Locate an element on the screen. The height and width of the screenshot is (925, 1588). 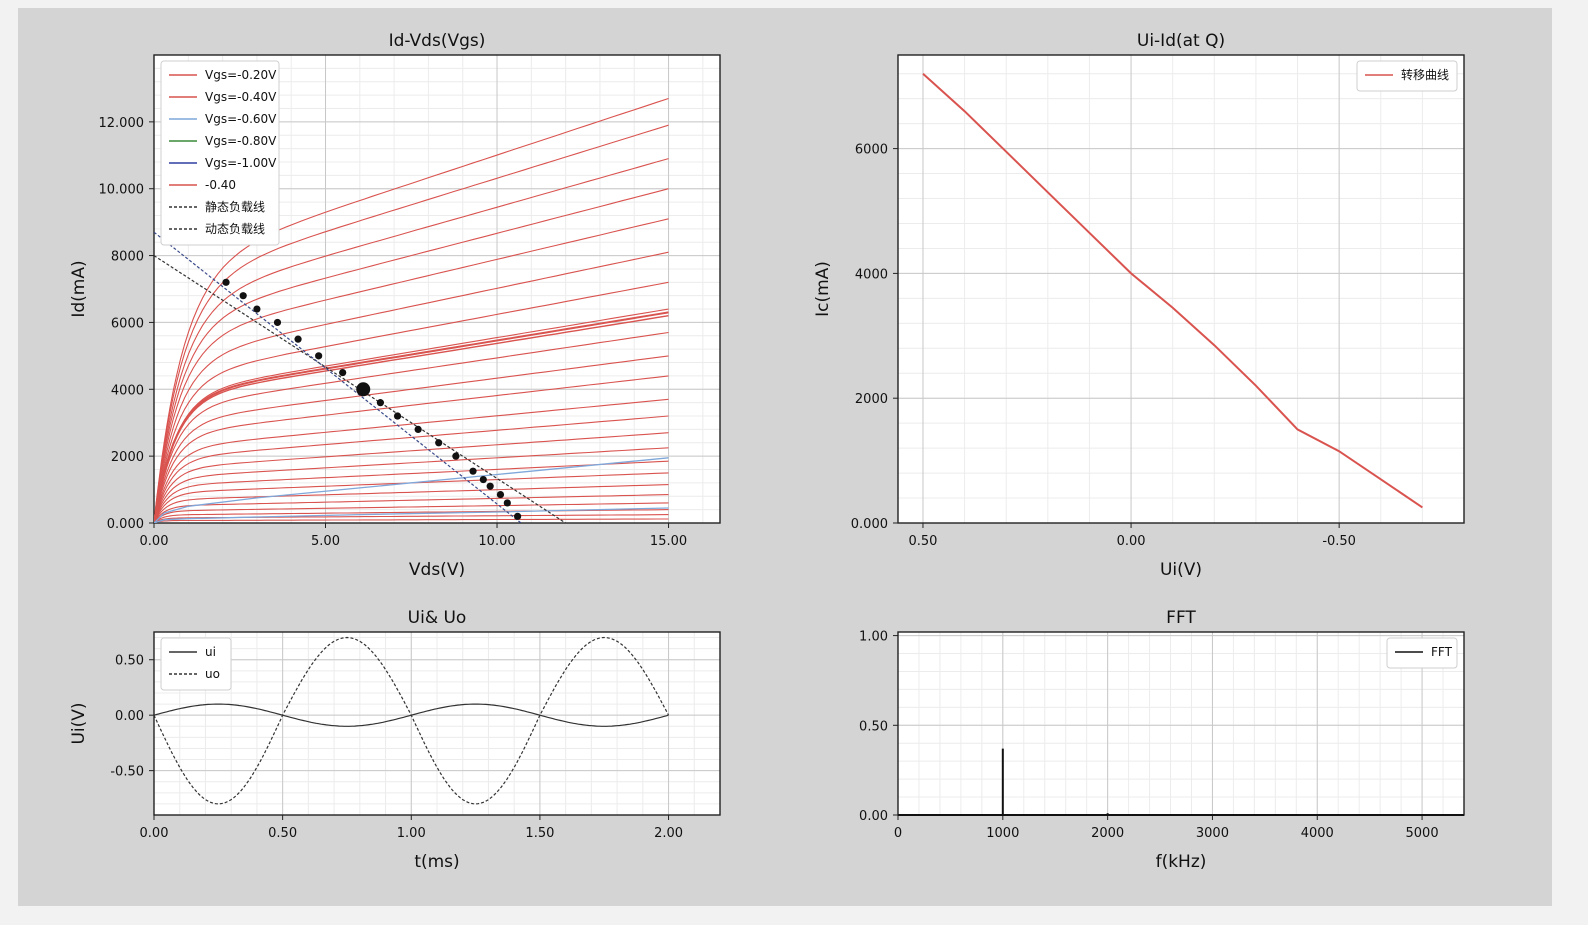
legend-label: Vgs=-0.80V is located at coordinates (241, 141).